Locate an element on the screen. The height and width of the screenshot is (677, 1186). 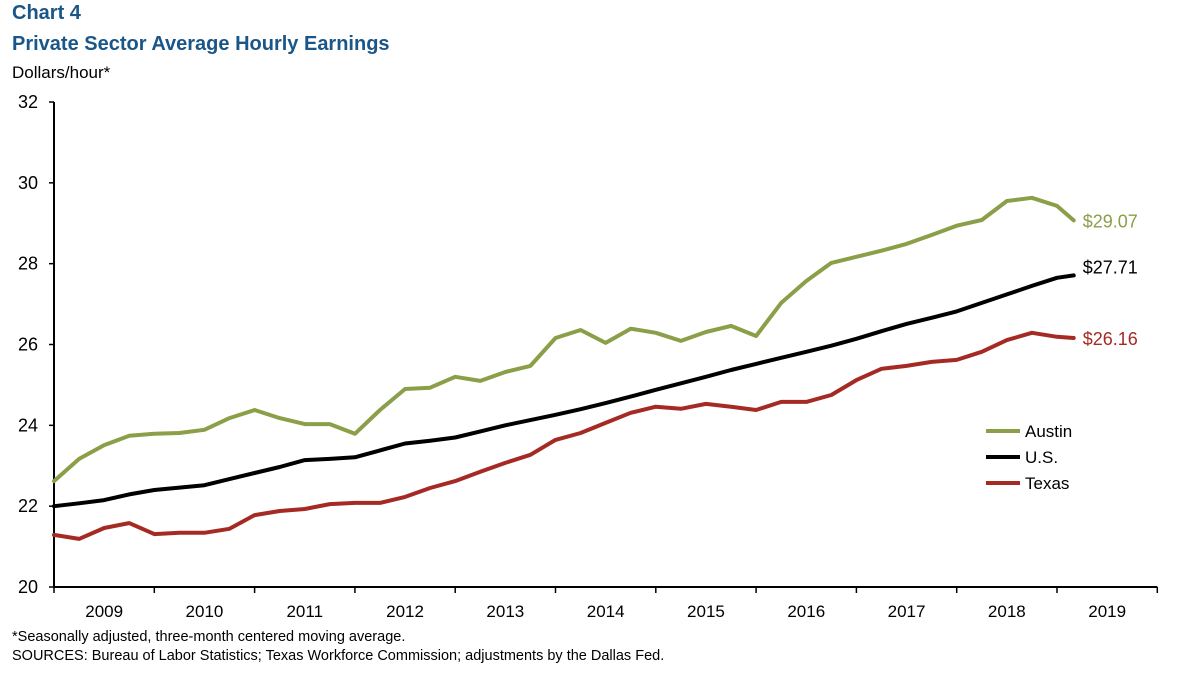
y-tick-label: 30 is located at coordinates (28, 183).